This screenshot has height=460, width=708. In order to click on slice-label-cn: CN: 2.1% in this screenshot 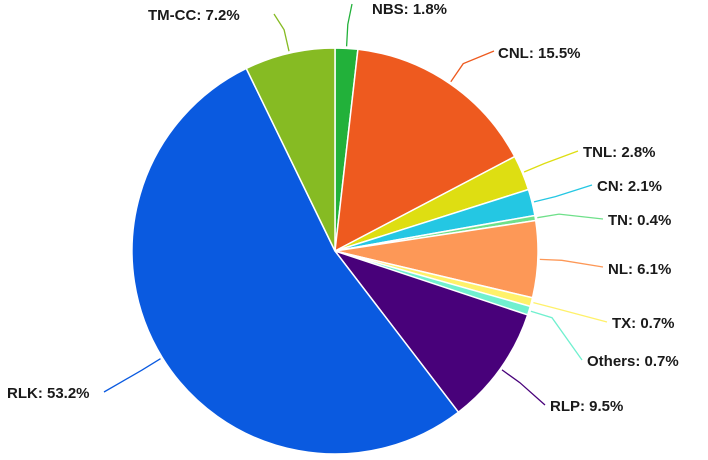, I will do `click(629, 186)`.